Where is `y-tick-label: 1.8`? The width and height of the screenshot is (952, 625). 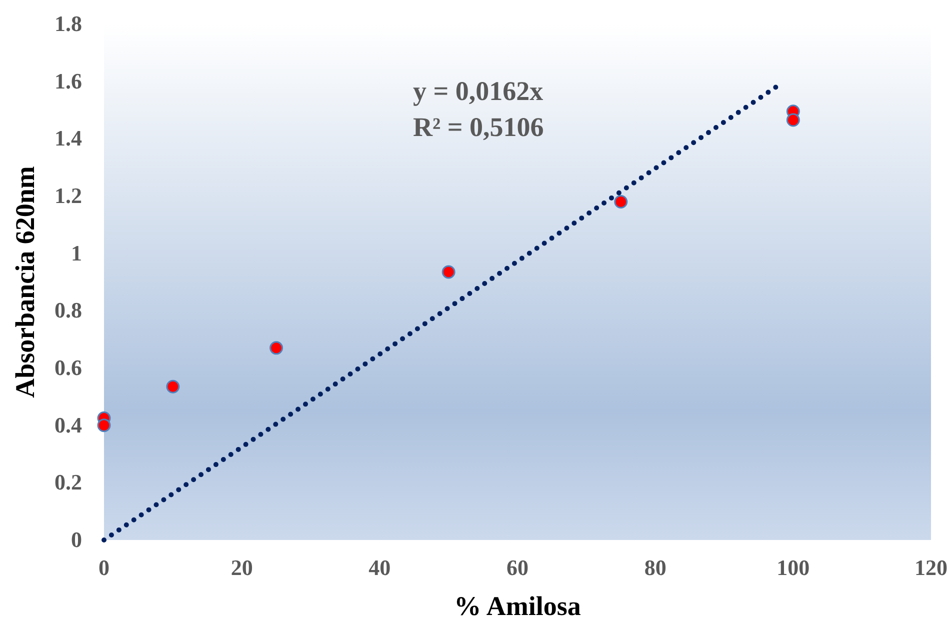 y-tick-label: 1.8 is located at coordinates (68, 23).